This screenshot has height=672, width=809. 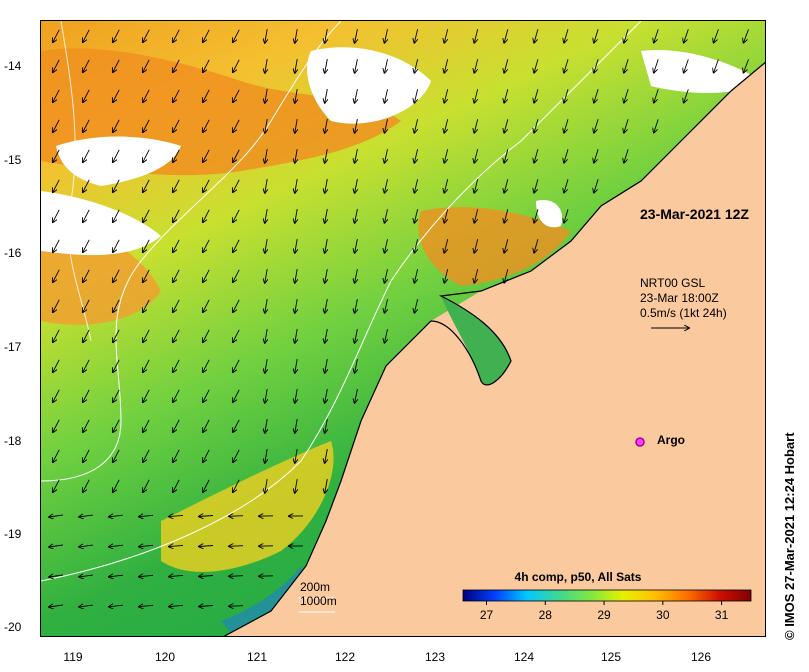 What do you see at coordinates (73, 657) in the screenshot?
I see `x-tick-label: 119` at bounding box center [73, 657].